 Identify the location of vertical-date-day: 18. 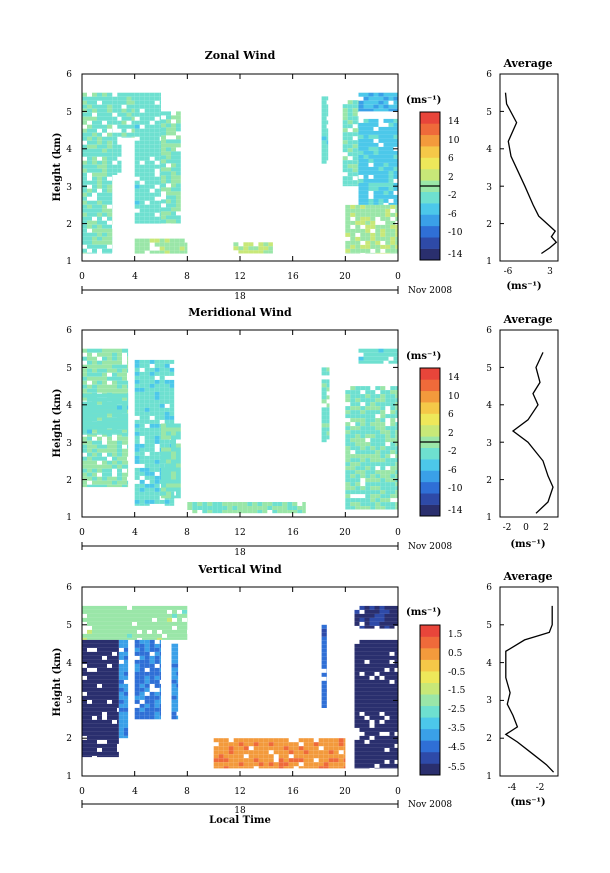
(240, 811).